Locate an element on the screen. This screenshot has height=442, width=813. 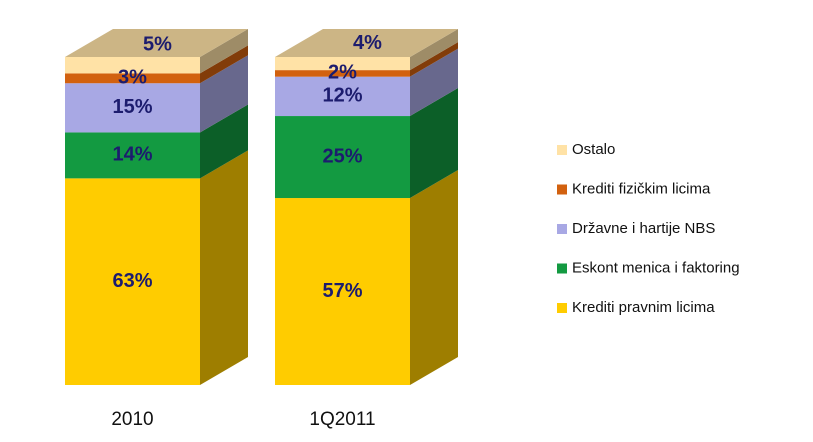
legend-label: Krediti pravnim licima is located at coordinates (643, 307).